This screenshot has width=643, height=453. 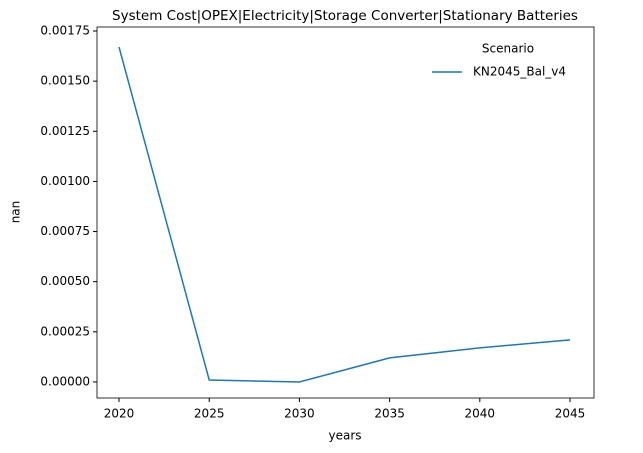 What do you see at coordinates (65, 231) in the screenshot?
I see `y-tick-label: 0.00075` at bounding box center [65, 231].